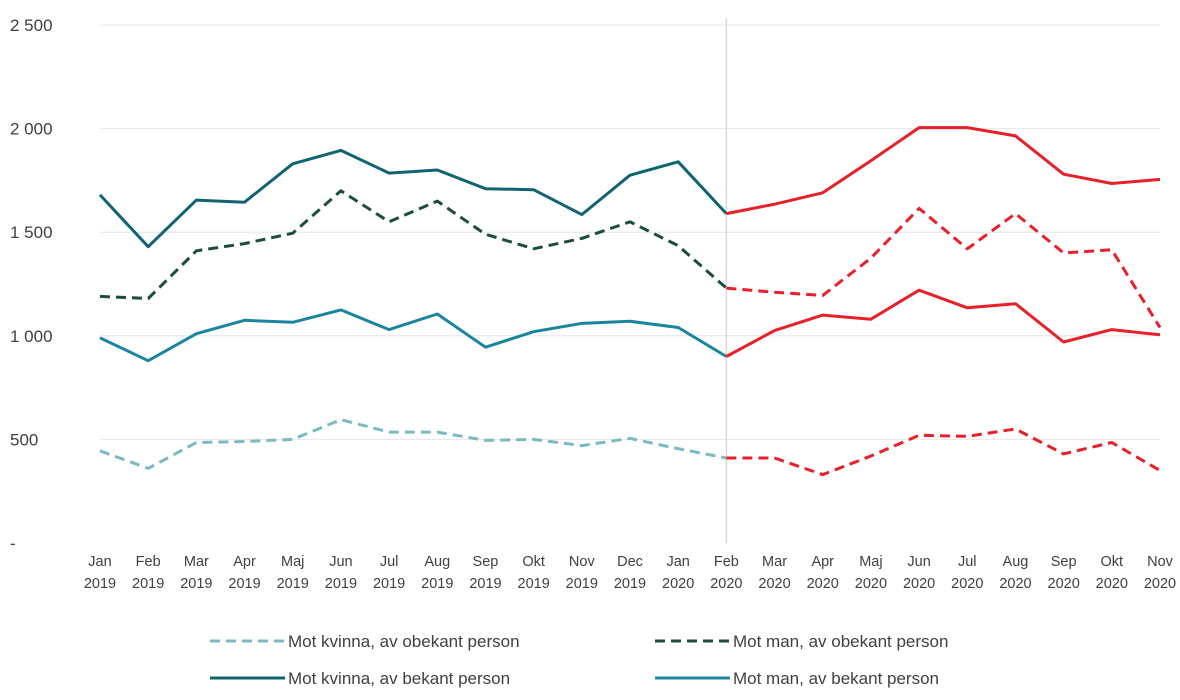 The width and height of the screenshot is (1180, 700). Describe the element at coordinates (365, 641) in the screenshot. I see `legend-item: Mot kvinna, av obekant person` at that location.